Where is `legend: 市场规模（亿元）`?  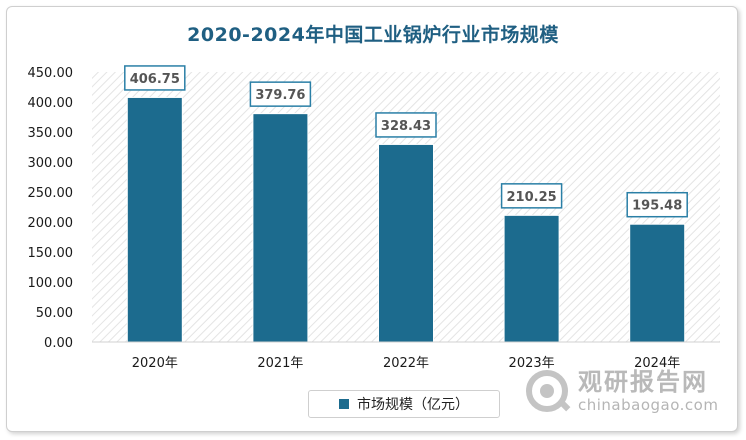 legend: 市场规模（亿元） is located at coordinates (404, 404).